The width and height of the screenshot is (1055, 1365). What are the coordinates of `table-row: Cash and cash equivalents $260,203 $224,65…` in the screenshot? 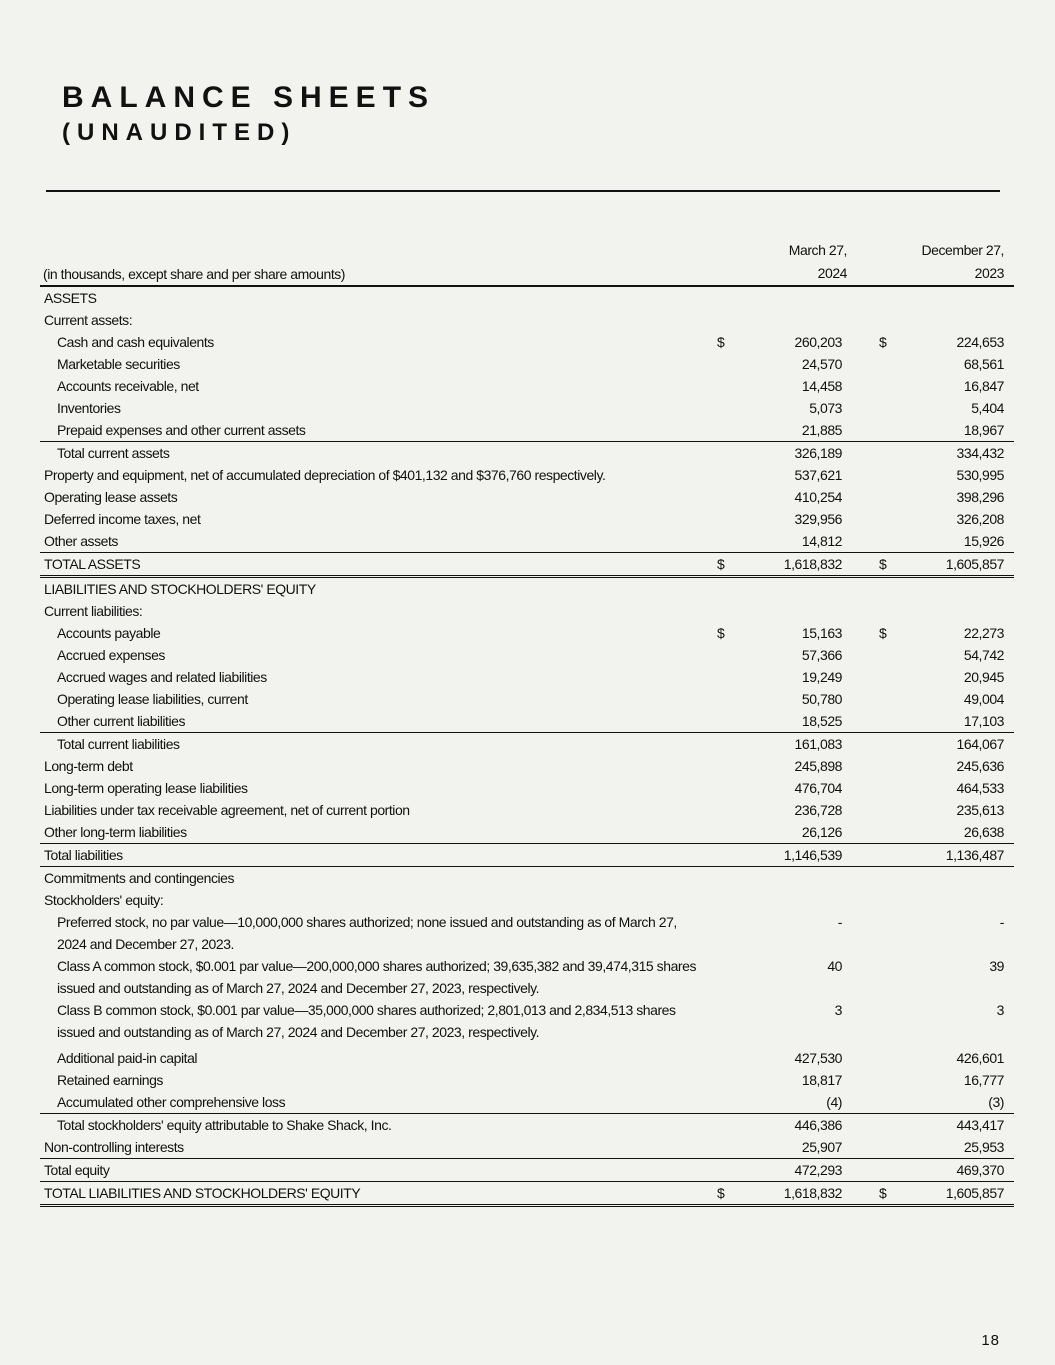 It's located at (527, 342).